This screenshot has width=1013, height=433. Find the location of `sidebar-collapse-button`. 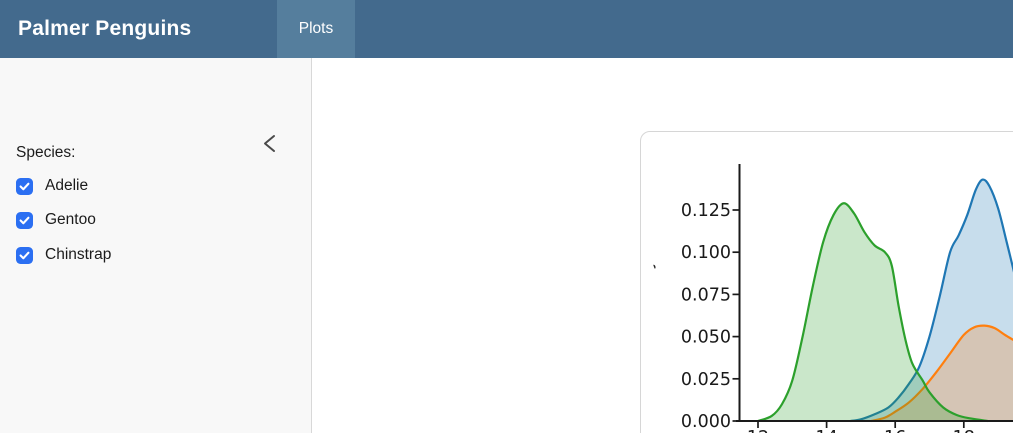

sidebar-collapse-button is located at coordinates (269, 145).